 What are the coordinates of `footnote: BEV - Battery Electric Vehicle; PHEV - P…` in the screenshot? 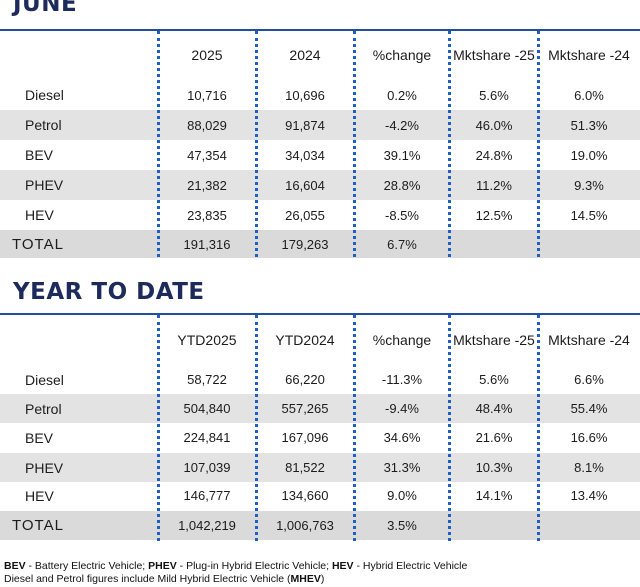 It's located at (235, 573).